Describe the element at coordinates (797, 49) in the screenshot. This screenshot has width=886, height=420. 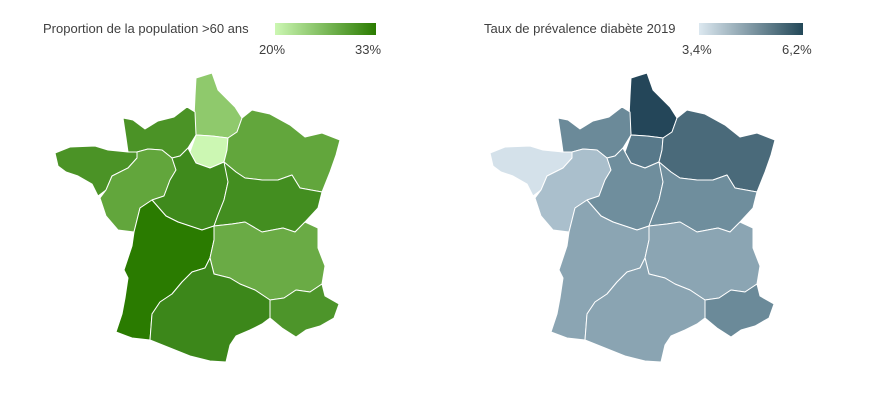
I see `legend-max-label: 6,2%` at that location.